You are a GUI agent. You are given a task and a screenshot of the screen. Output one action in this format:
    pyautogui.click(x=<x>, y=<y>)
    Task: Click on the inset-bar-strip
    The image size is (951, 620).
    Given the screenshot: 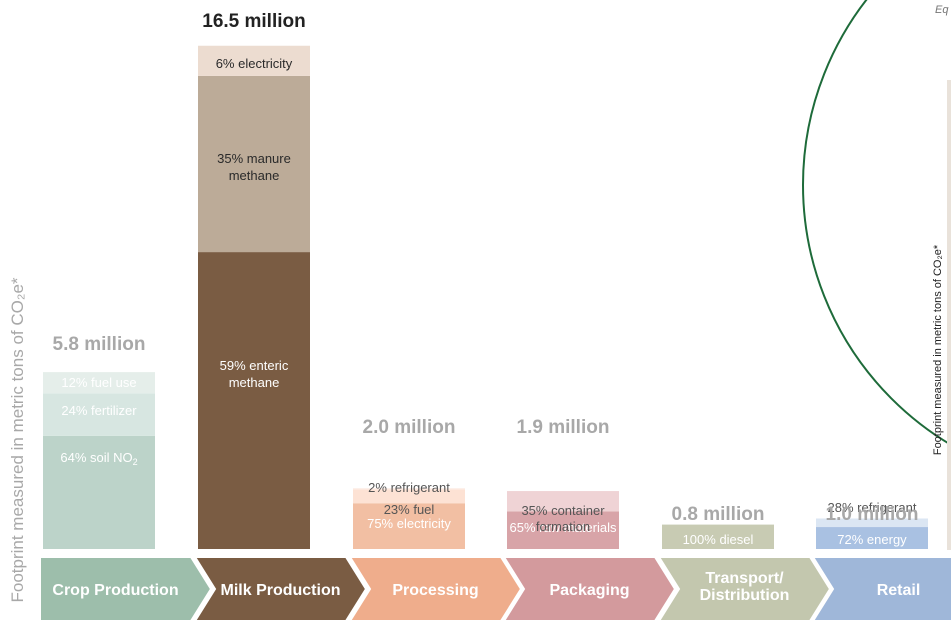 What is the action you would take?
    pyautogui.click(x=949, y=315)
    